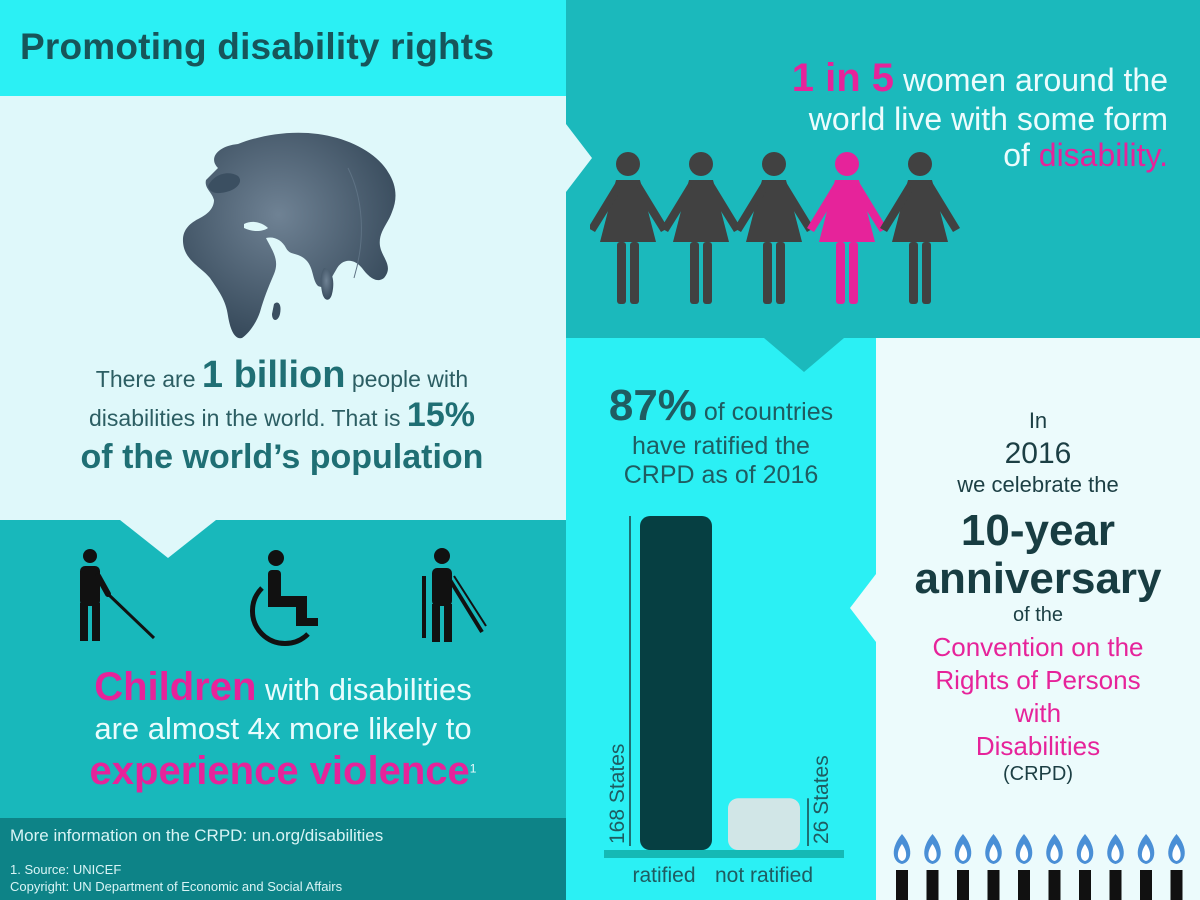 This screenshot has width=1200, height=900. What do you see at coordinates (279, 598) in the screenshot?
I see `wheelchair-icon` at bounding box center [279, 598].